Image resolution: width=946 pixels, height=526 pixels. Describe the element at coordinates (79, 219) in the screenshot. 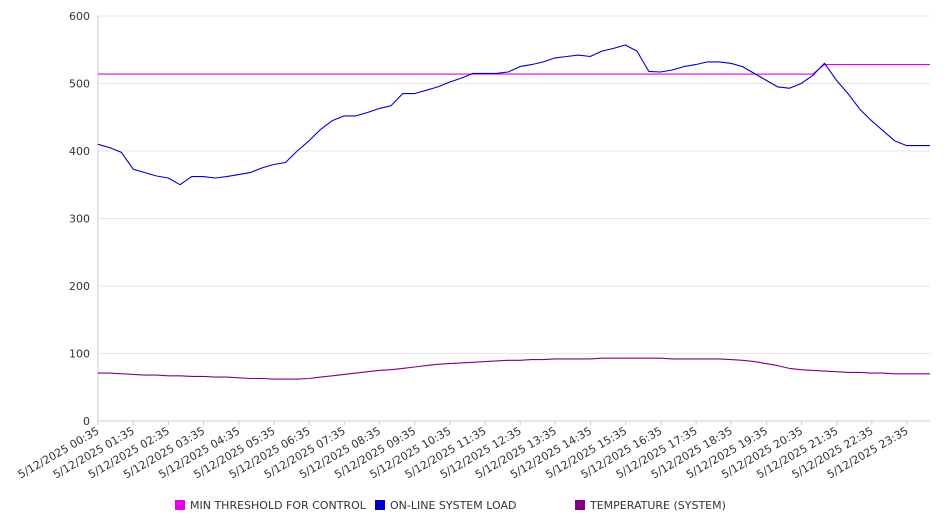

I see `y-tick-label: 300` at that location.